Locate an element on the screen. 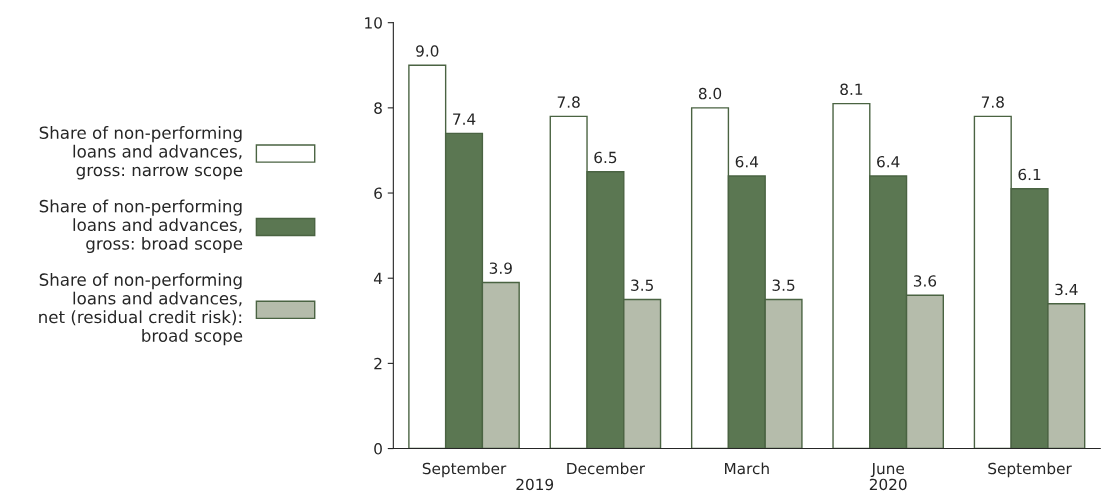 The width and height of the screenshot is (1108, 504). data-label: 7.4 is located at coordinates (464, 119).